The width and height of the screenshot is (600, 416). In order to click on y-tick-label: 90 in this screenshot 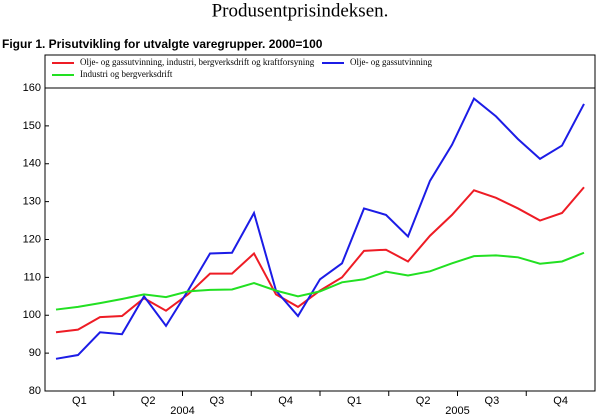, I will do `click(35, 353)`.